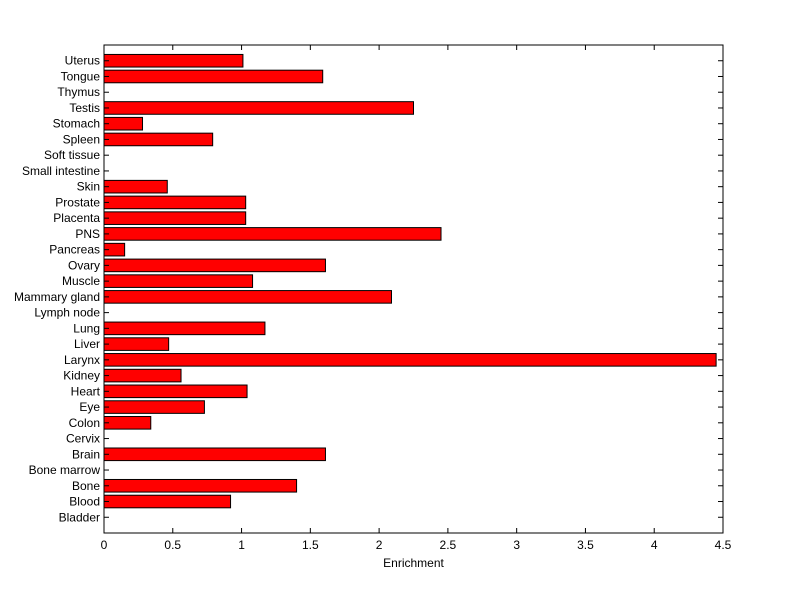 The width and height of the screenshot is (800, 599). I want to click on y-tick-label-testis: Testis, so click(84, 108).